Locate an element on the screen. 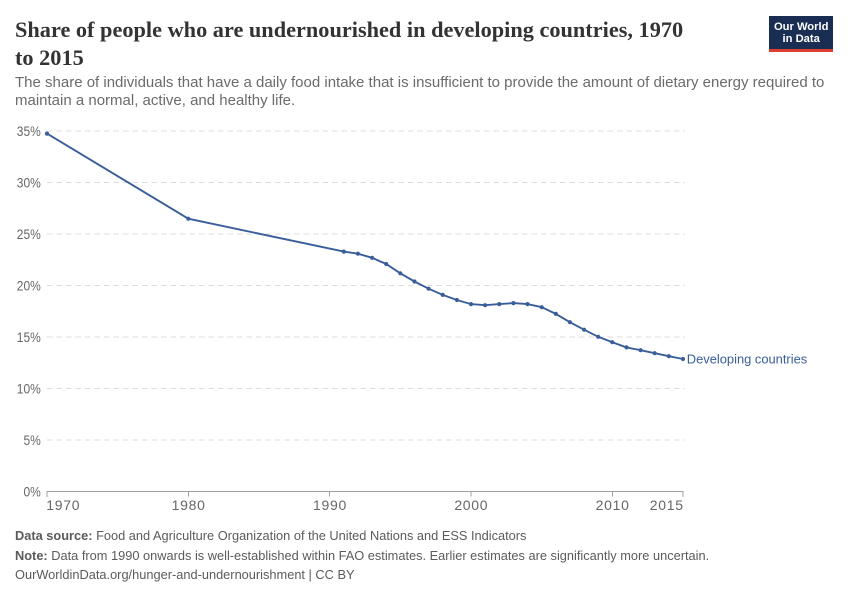  svg-text: 1970 is located at coordinates (63, 505).